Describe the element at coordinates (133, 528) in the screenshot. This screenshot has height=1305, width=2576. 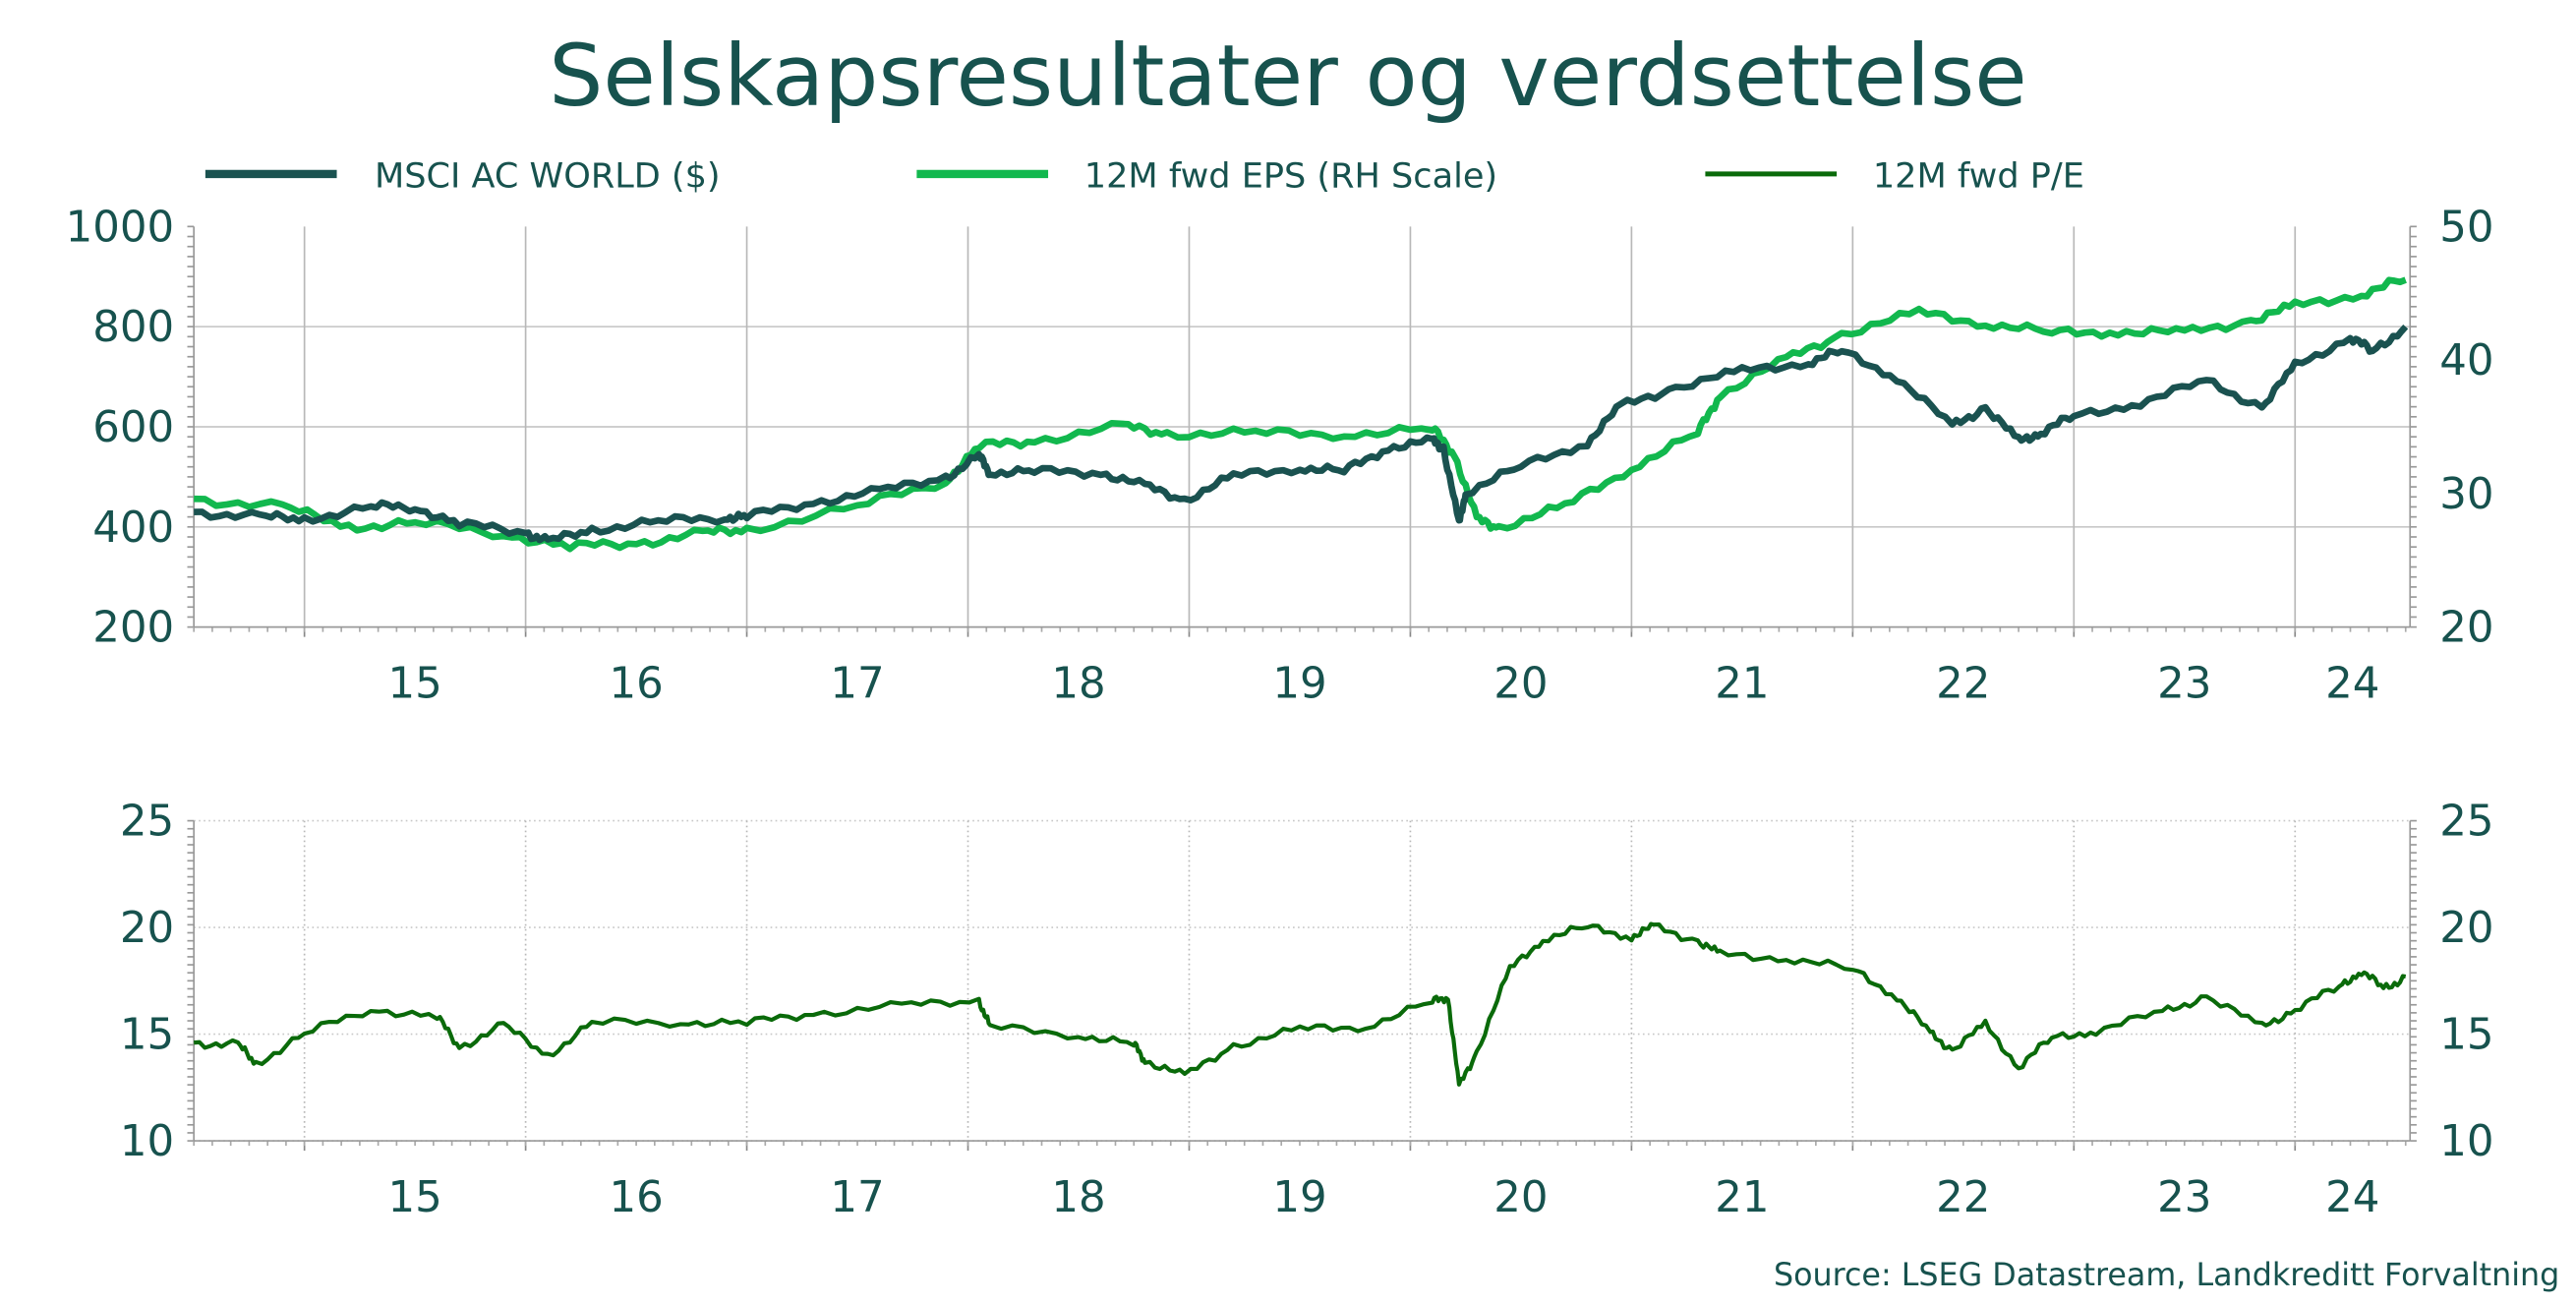
I see `y-tick-label-left: 400` at that location.